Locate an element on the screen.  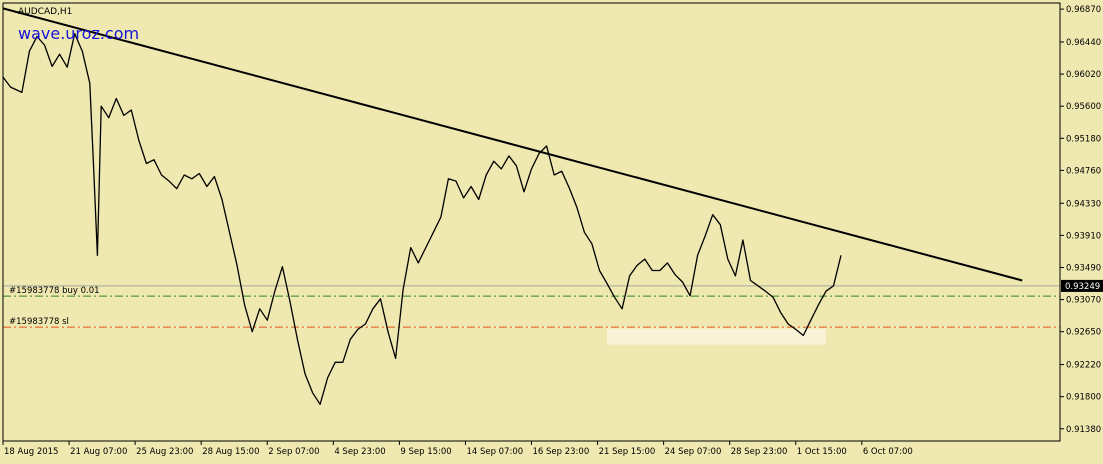
y-tick-label: 0.95600 is located at coordinates (1083, 107).